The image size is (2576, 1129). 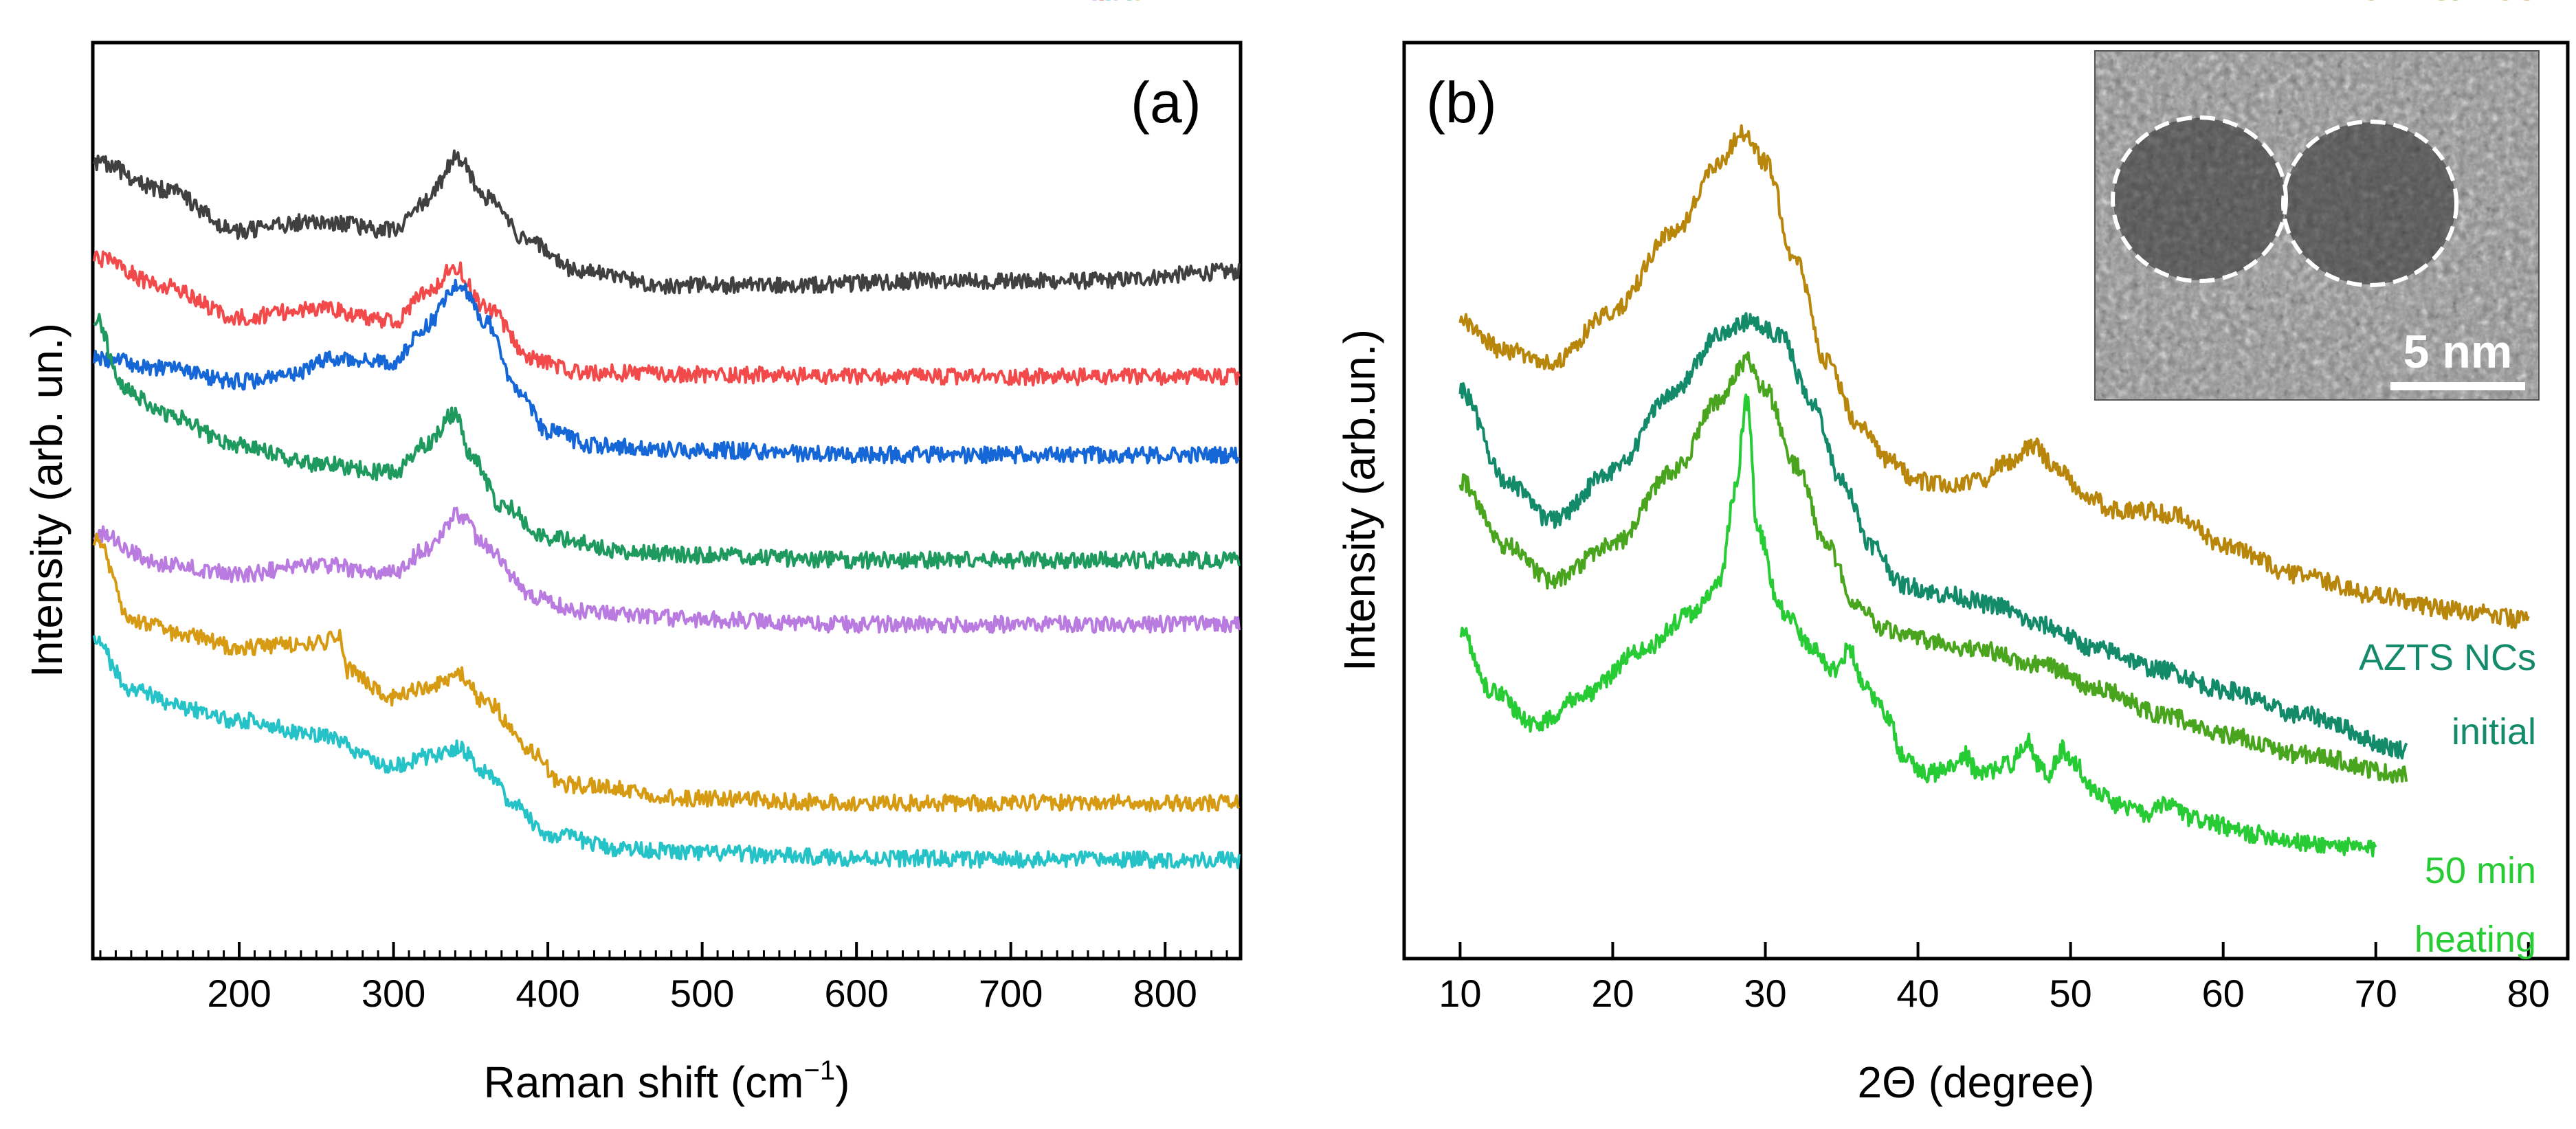 What do you see at coordinates (1612, 994) in the screenshot?
I see `x-tick-label: 20` at bounding box center [1612, 994].